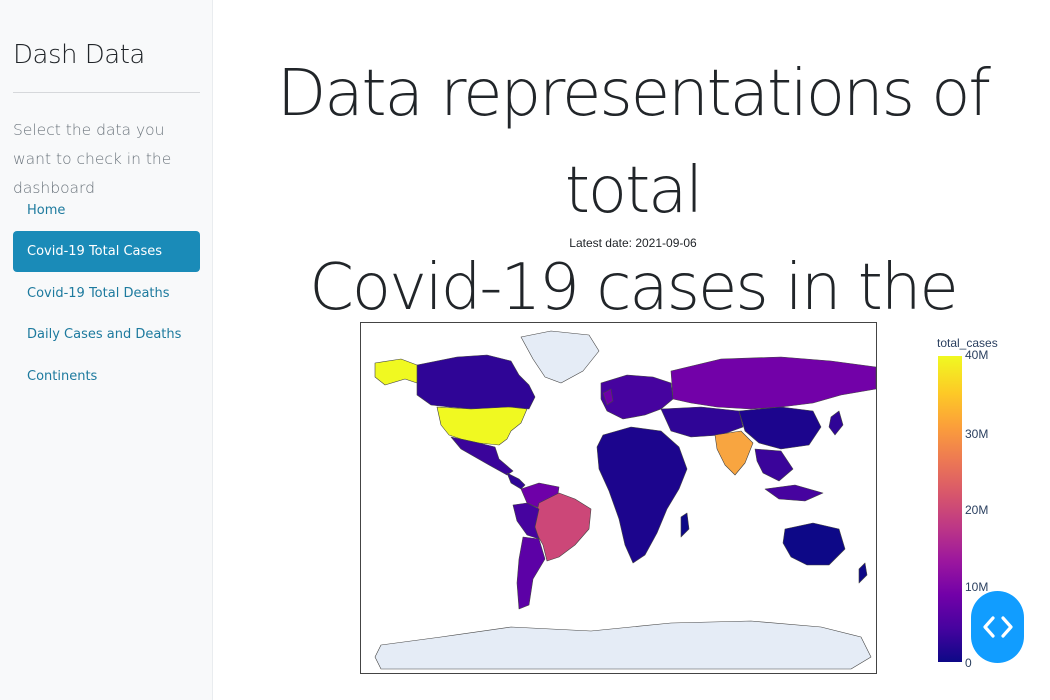  Describe the element at coordinates (476, 382) in the screenshot. I see `region-canada` at that location.